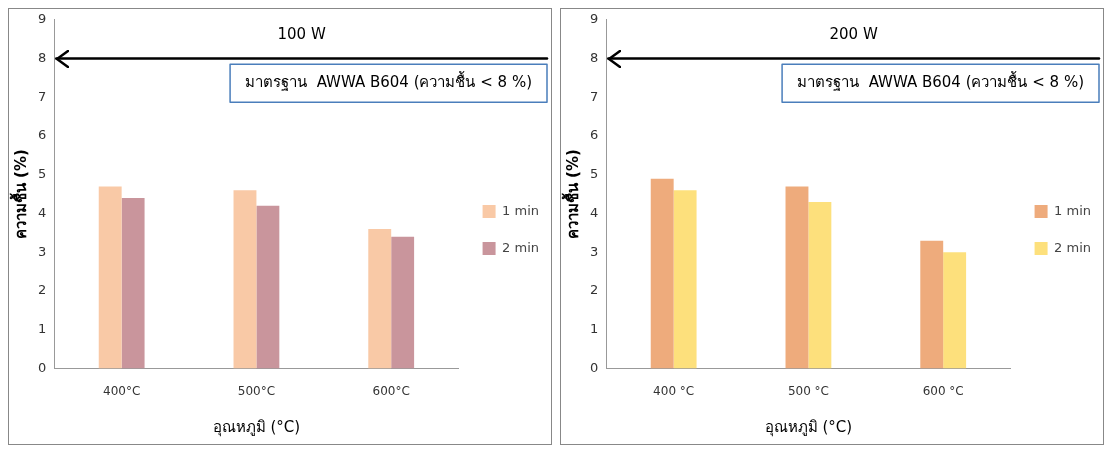 The width and height of the screenshot is (1113, 455). I want to click on x-tick-label: 400 °C, so click(674, 390).